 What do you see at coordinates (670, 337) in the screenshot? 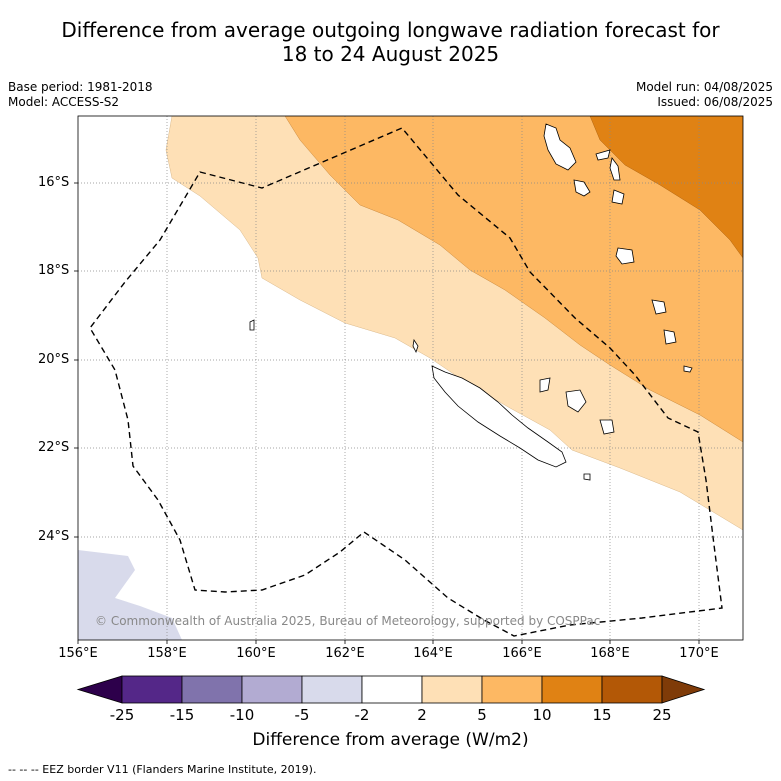
I see `aneityum-island` at bounding box center [670, 337].